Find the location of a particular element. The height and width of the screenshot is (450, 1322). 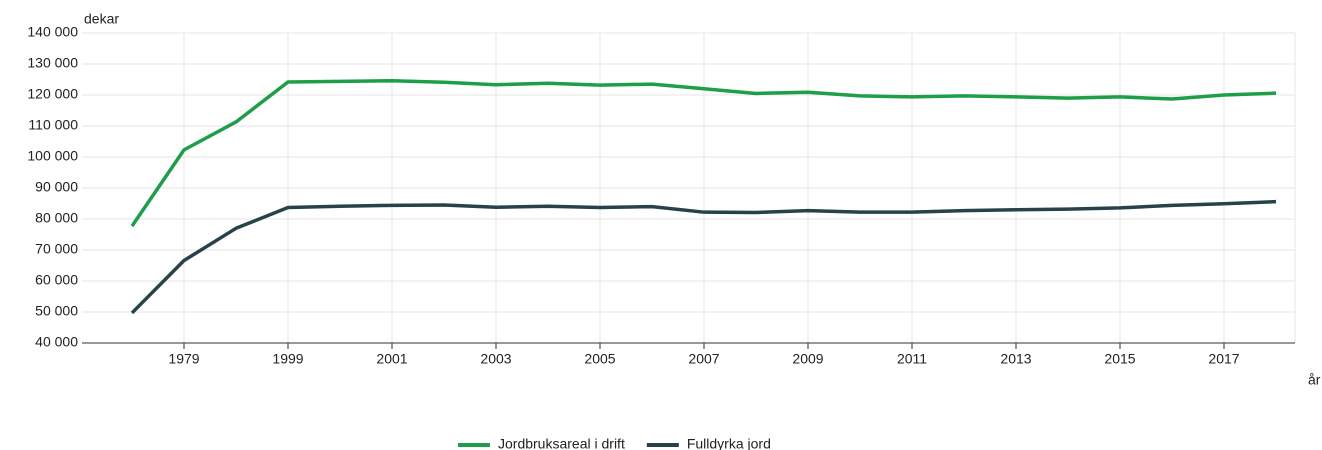

y-tick-label: 120 000 is located at coordinates (52, 94).